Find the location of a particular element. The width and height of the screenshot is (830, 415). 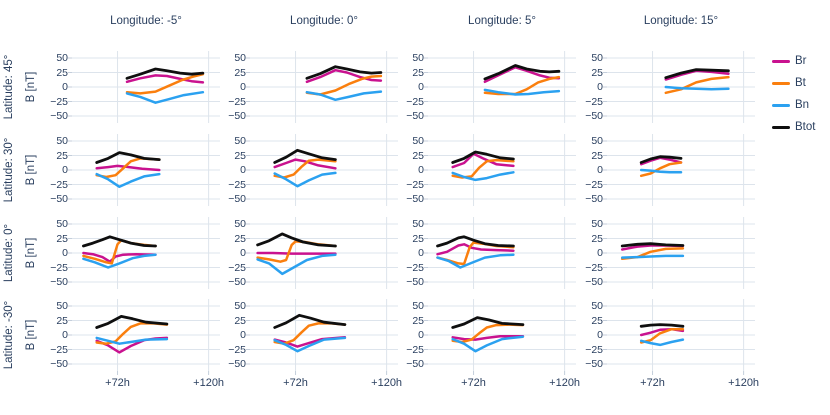

legend-item-br: Br is located at coordinates (793, 61).